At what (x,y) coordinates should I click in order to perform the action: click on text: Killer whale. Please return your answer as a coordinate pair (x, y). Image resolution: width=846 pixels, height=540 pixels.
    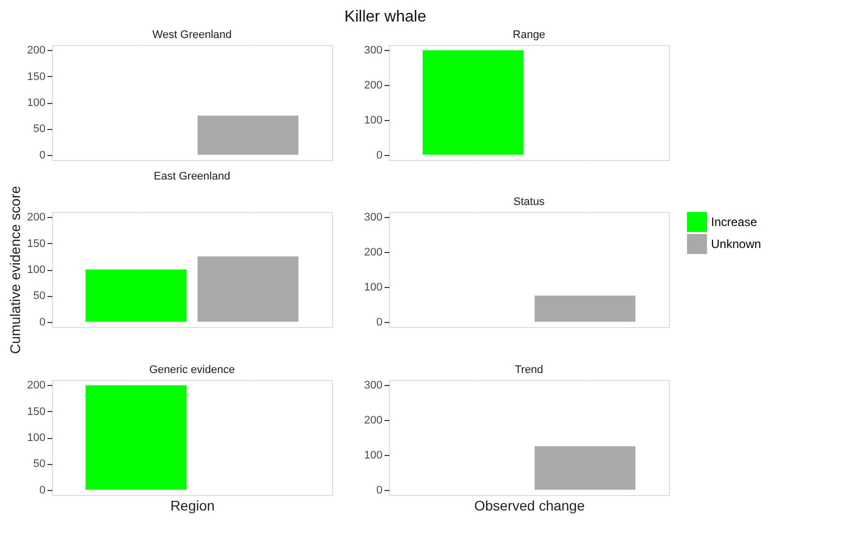
    Looking at the image, I should click on (385, 17).